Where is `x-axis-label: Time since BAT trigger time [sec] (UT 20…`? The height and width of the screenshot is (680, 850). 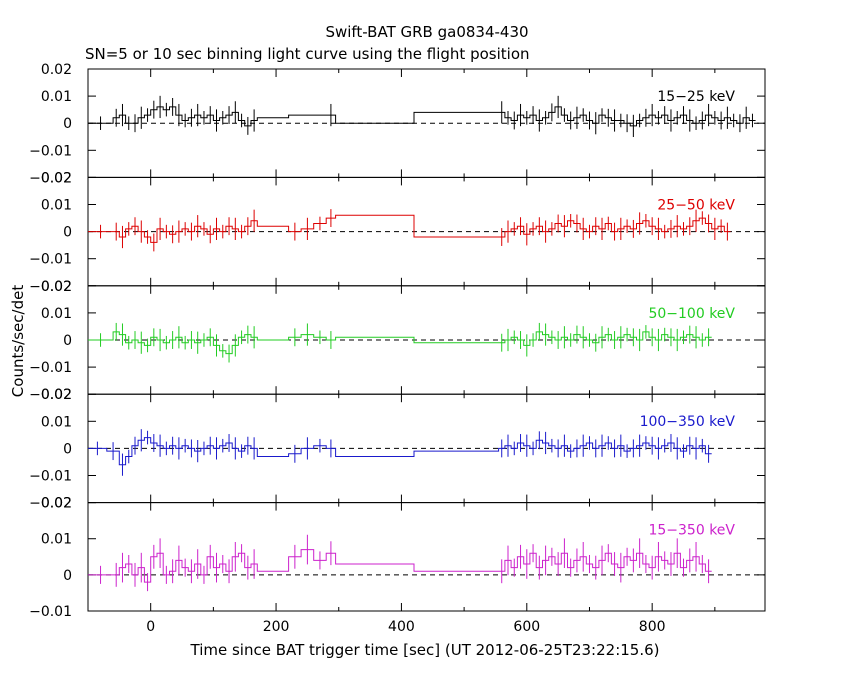
x-axis-label: Time since BAT trigger time [sec] (UT 20… is located at coordinates (425, 650).